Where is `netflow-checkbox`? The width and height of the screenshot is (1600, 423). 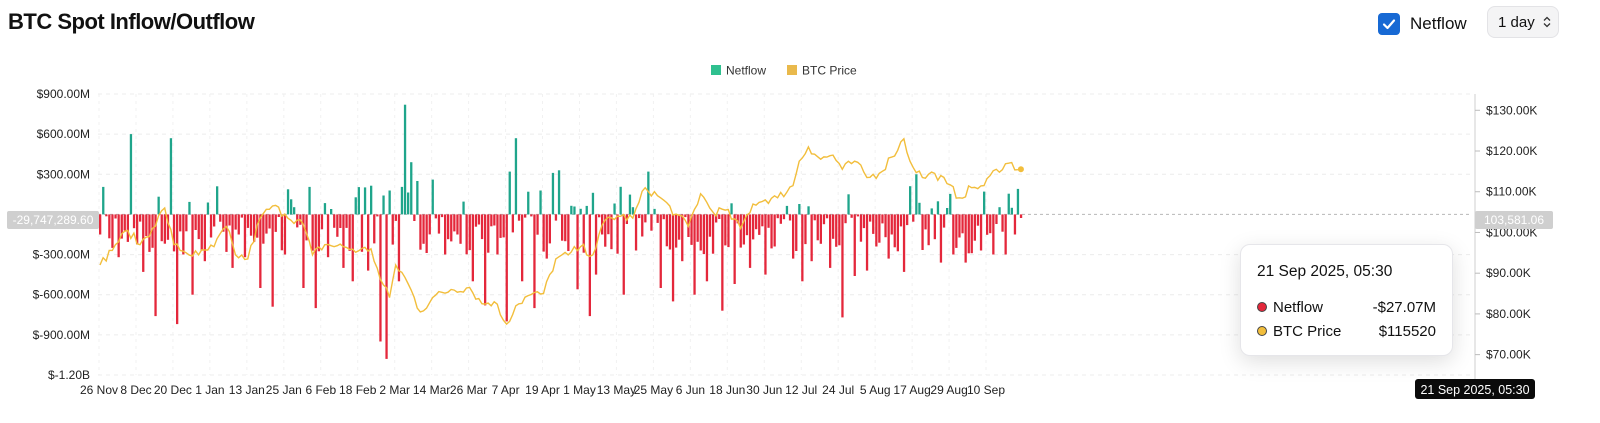
netflow-checkbox is located at coordinates (1389, 24).